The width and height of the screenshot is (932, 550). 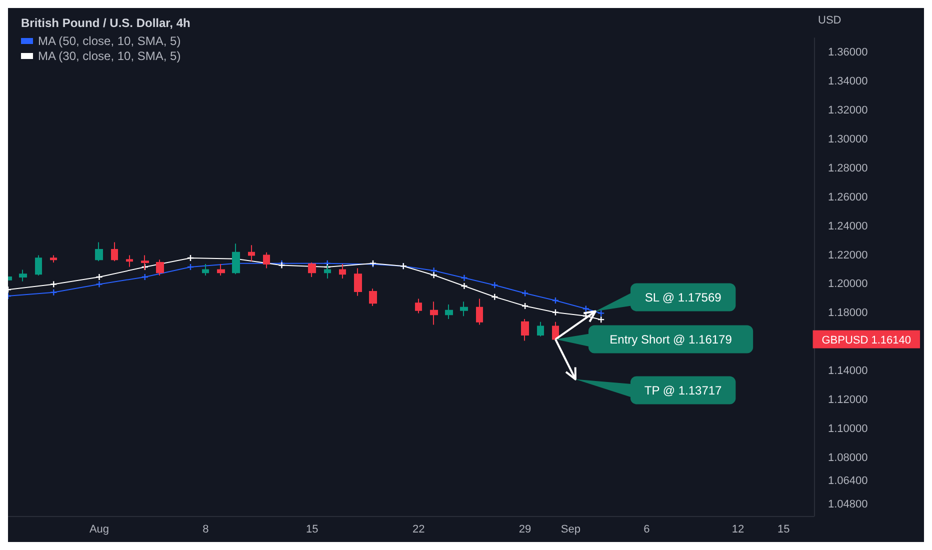 What do you see at coordinates (99, 530) in the screenshot?
I see `x-tick-label: Aug` at bounding box center [99, 530].